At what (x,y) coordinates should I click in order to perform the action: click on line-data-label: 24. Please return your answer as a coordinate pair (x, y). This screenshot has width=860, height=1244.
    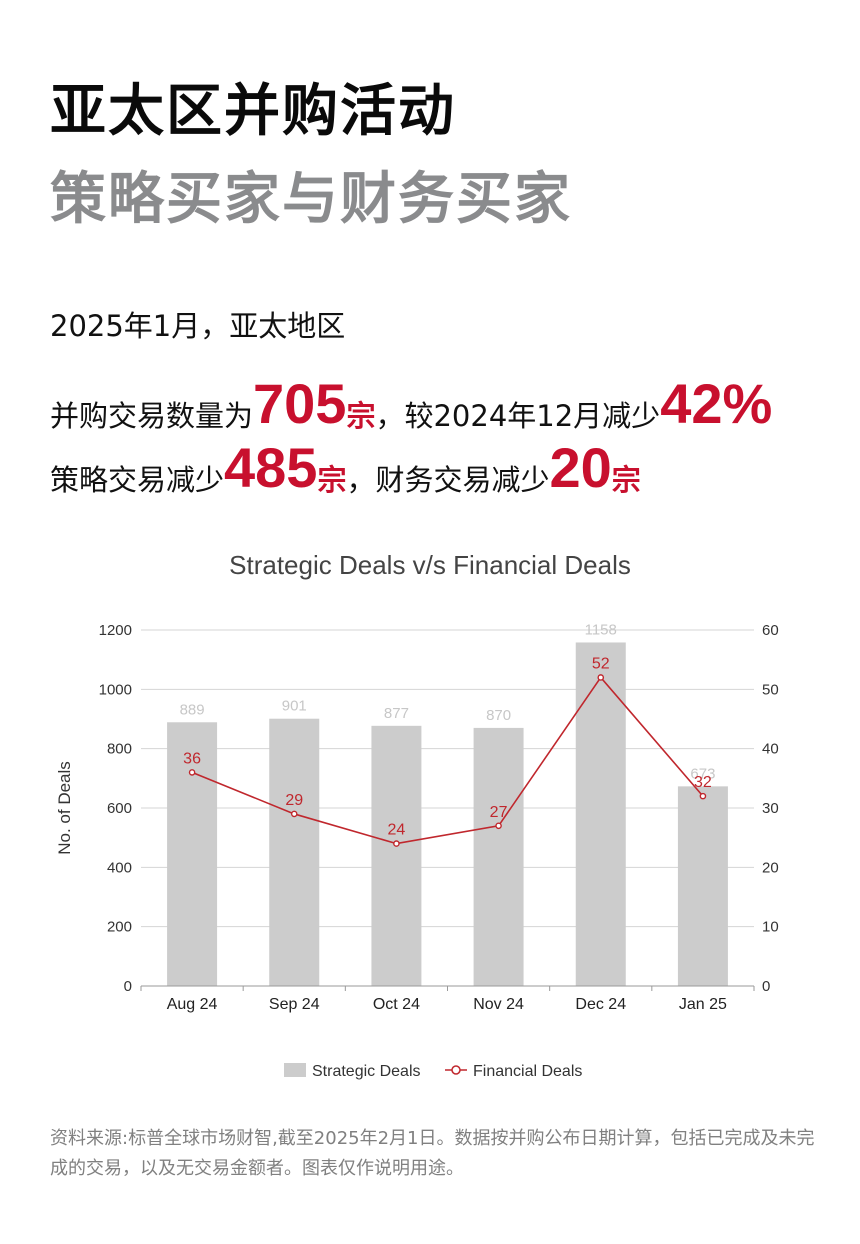
    Looking at the image, I should click on (397, 830).